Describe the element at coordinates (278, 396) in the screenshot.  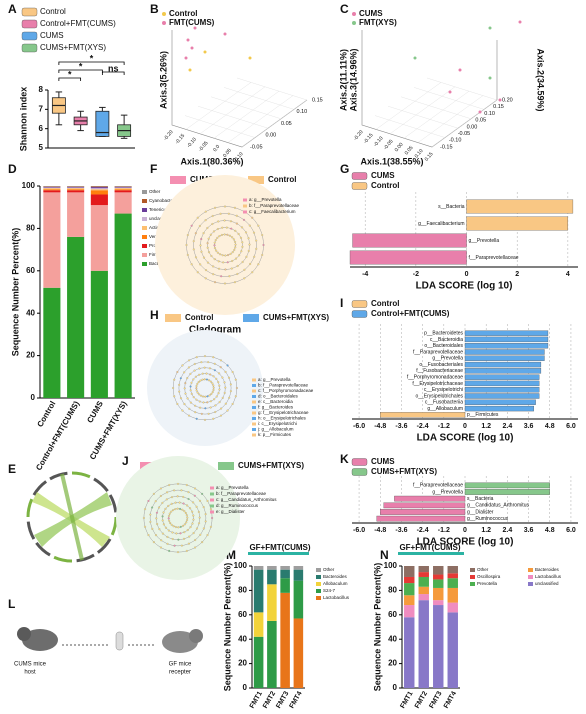
I see `item-label: d: o__Bacteroidales` at that location.